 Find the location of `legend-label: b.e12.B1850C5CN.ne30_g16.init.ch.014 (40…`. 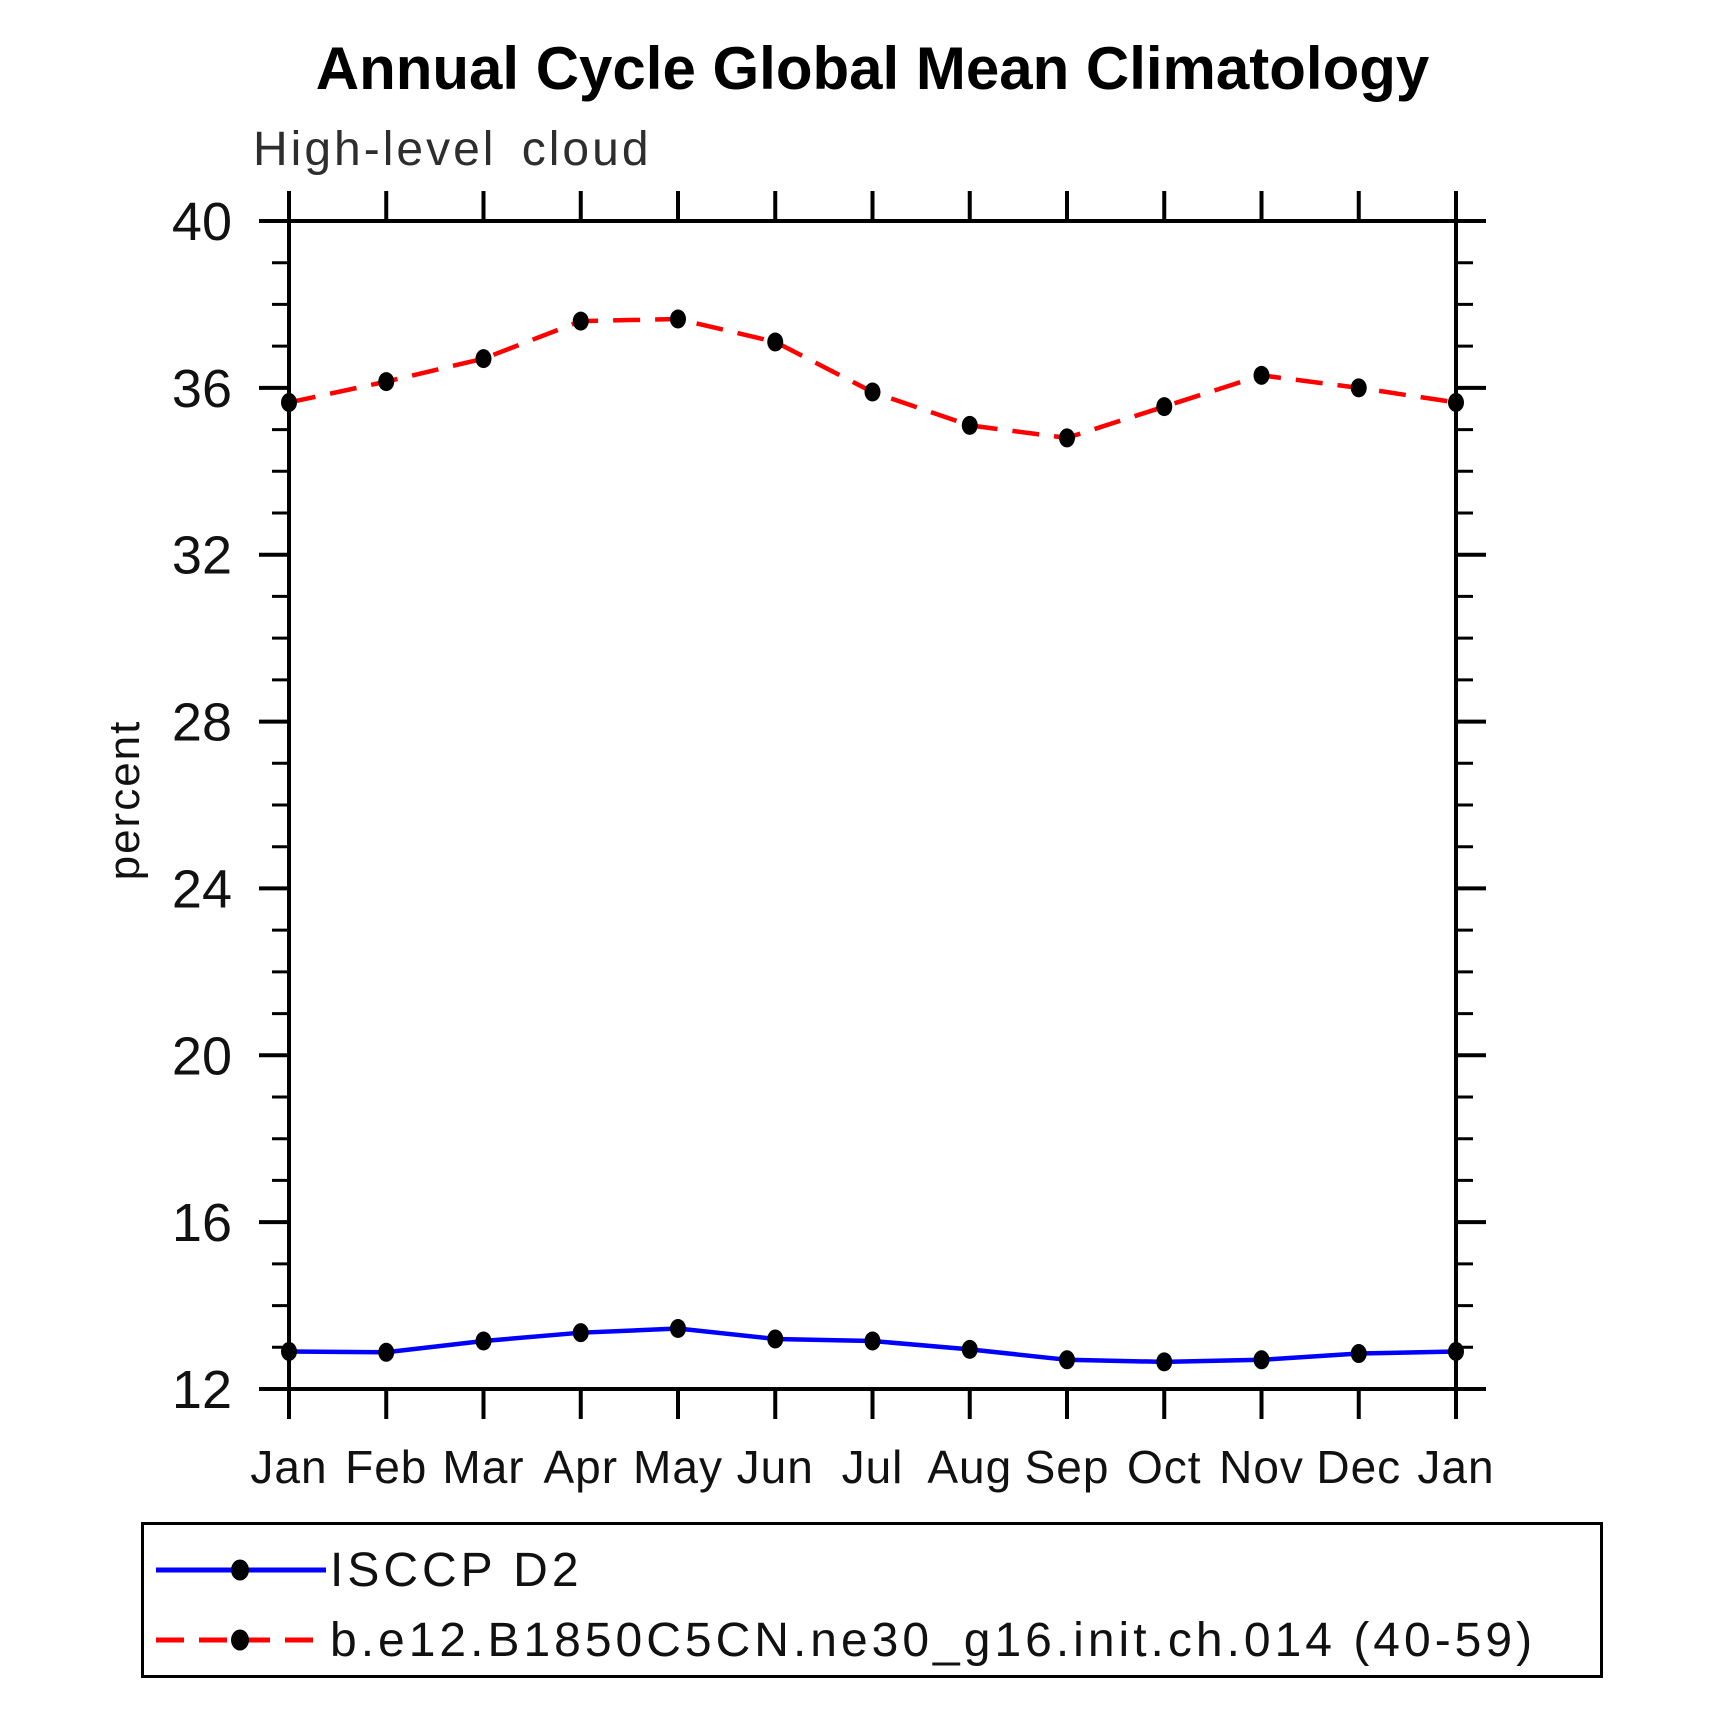

legend-label: b.e12.B1850C5CN.ne30_g16.init.ch.014 (40… is located at coordinates (933, 1640).